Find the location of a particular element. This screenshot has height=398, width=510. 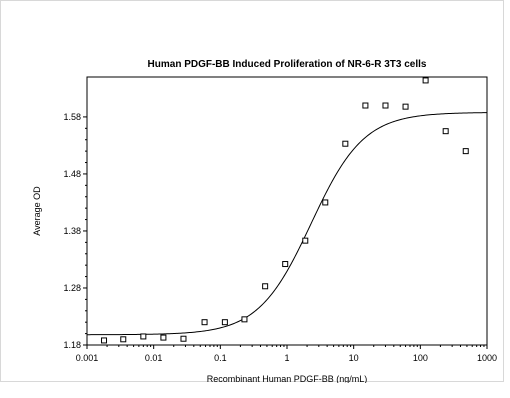

x-tick-label: 1 is located at coordinates (286, 358).